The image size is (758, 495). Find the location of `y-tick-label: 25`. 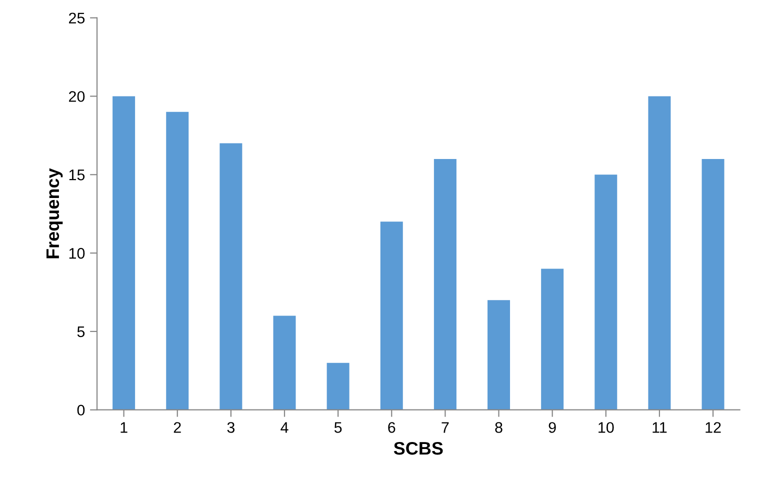

y-tick-label: 25 is located at coordinates (76, 18).